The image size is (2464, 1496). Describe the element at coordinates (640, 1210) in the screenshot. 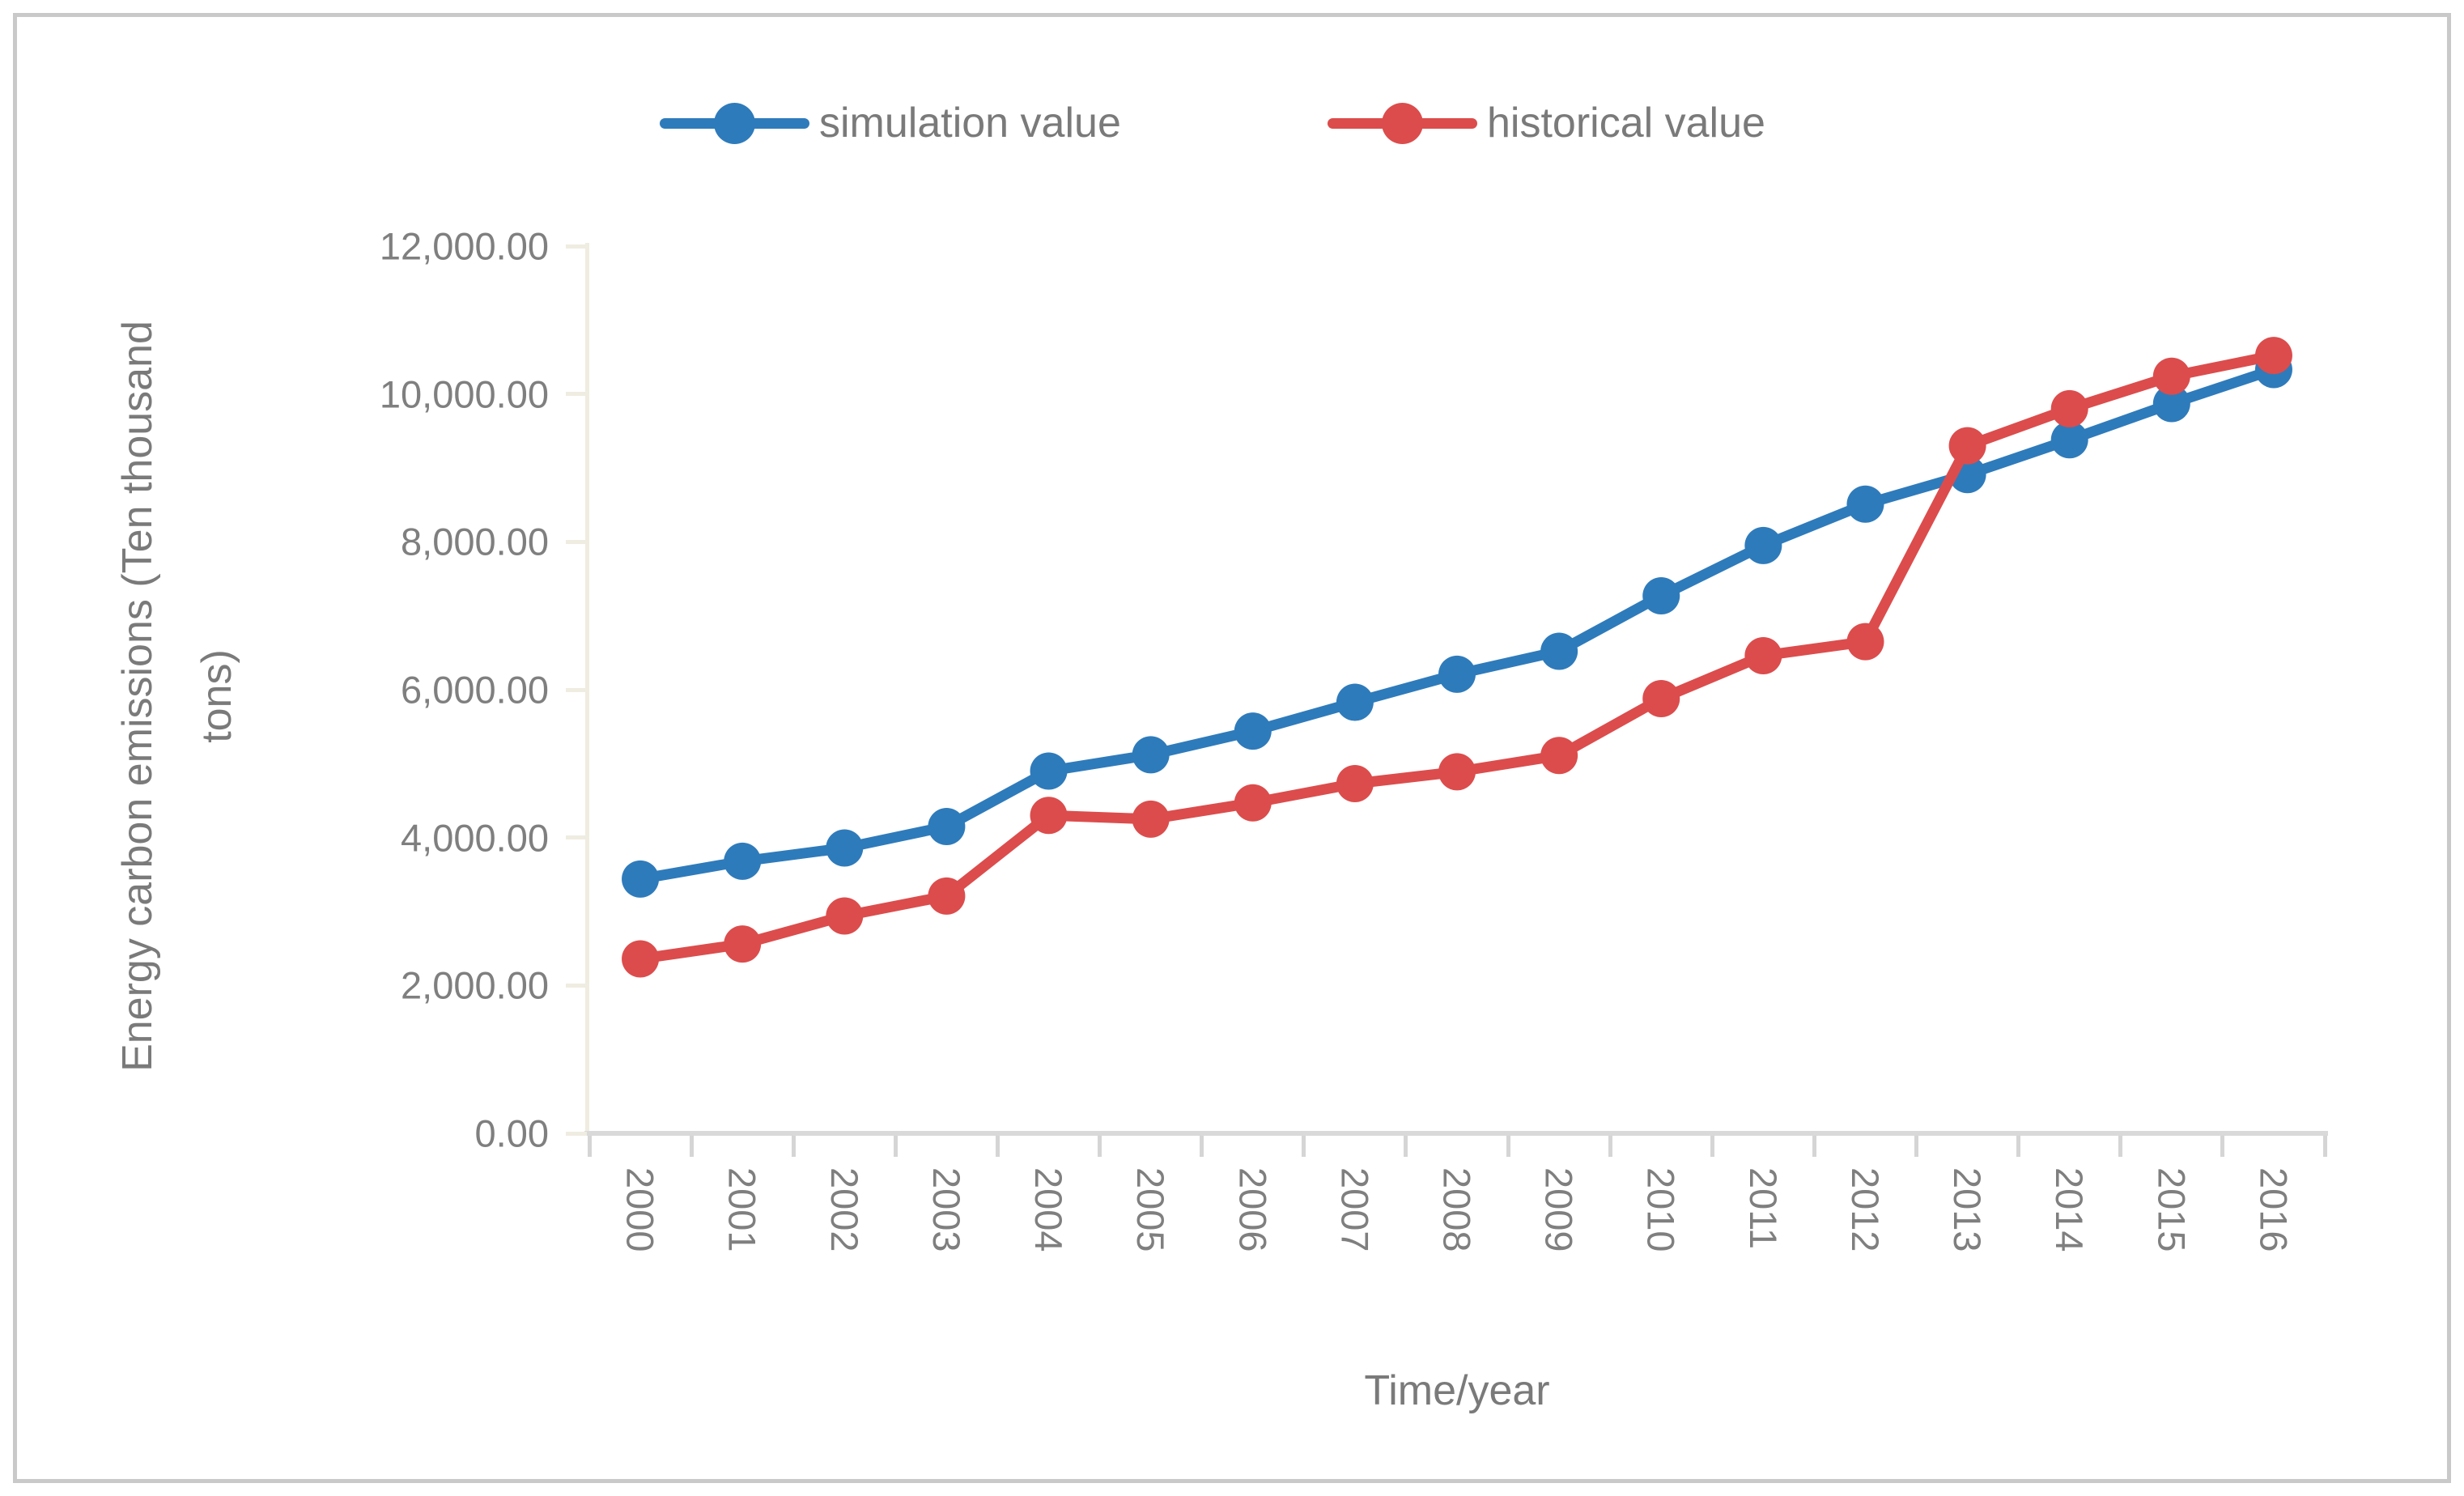

I see `x-year-label: 2000` at that location.